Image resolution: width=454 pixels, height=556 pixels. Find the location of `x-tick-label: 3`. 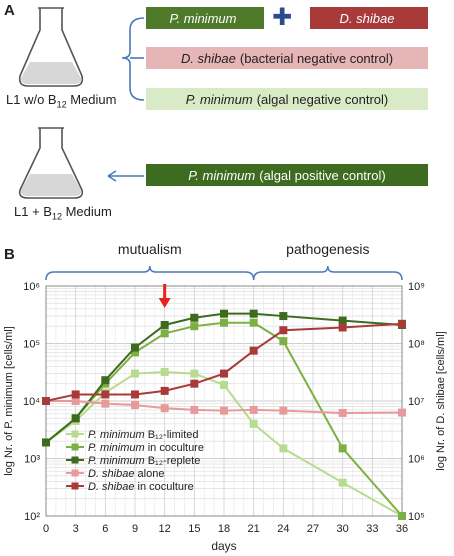

x-tick-label: 3 is located at coordinates (76, 529).